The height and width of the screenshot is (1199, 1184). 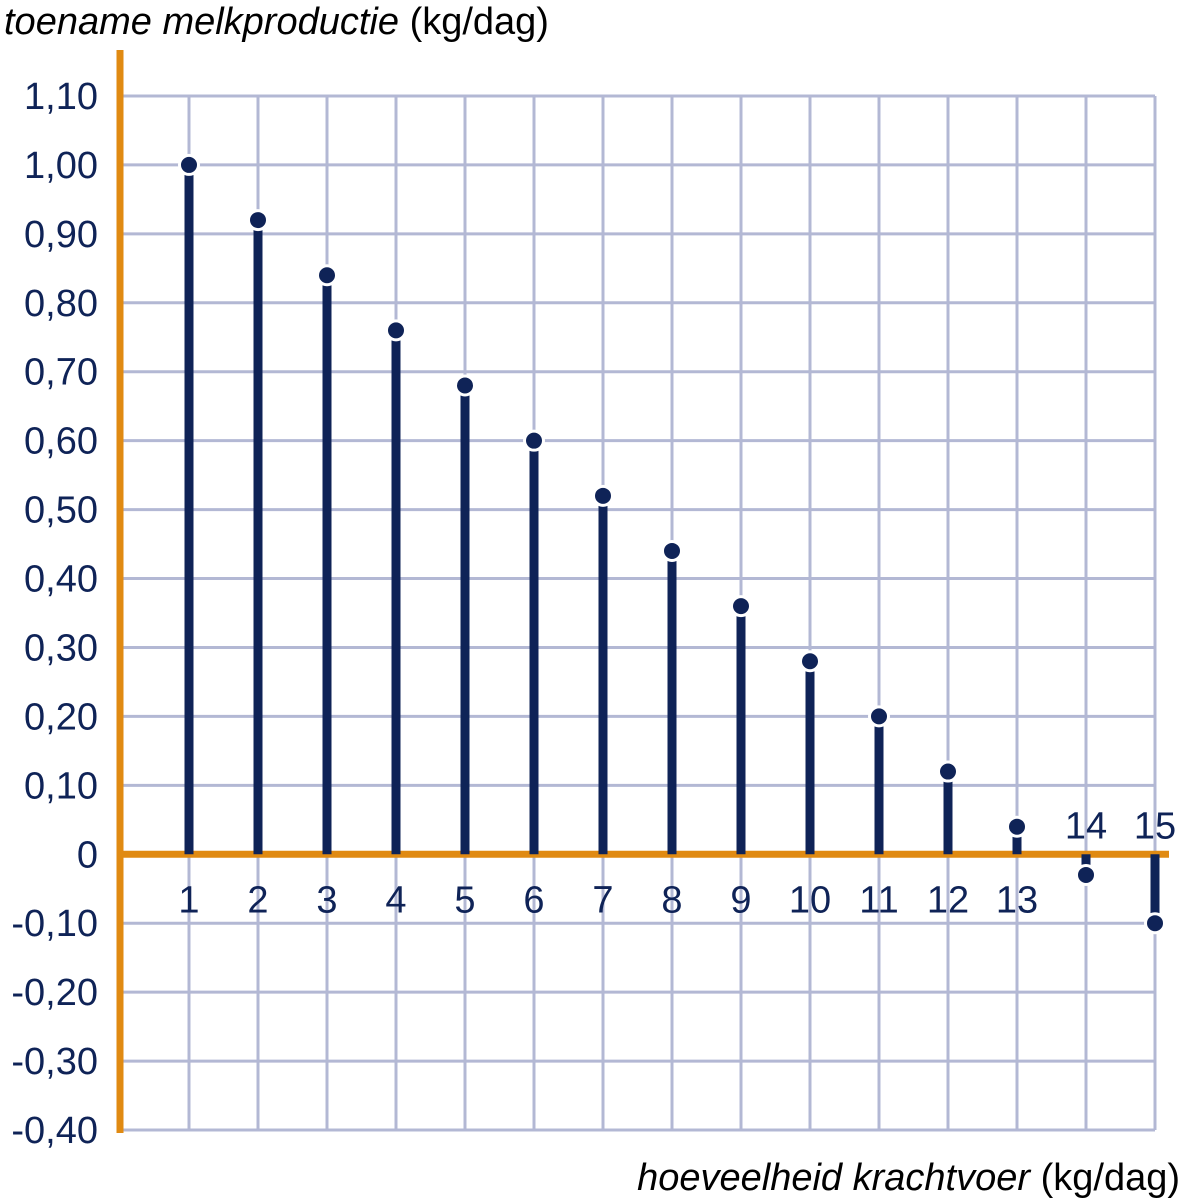 What do you see at coordinates (61, 580) in the screenshot?
I see `y-tick-label: 0,40` at bounding box center [61, 580].